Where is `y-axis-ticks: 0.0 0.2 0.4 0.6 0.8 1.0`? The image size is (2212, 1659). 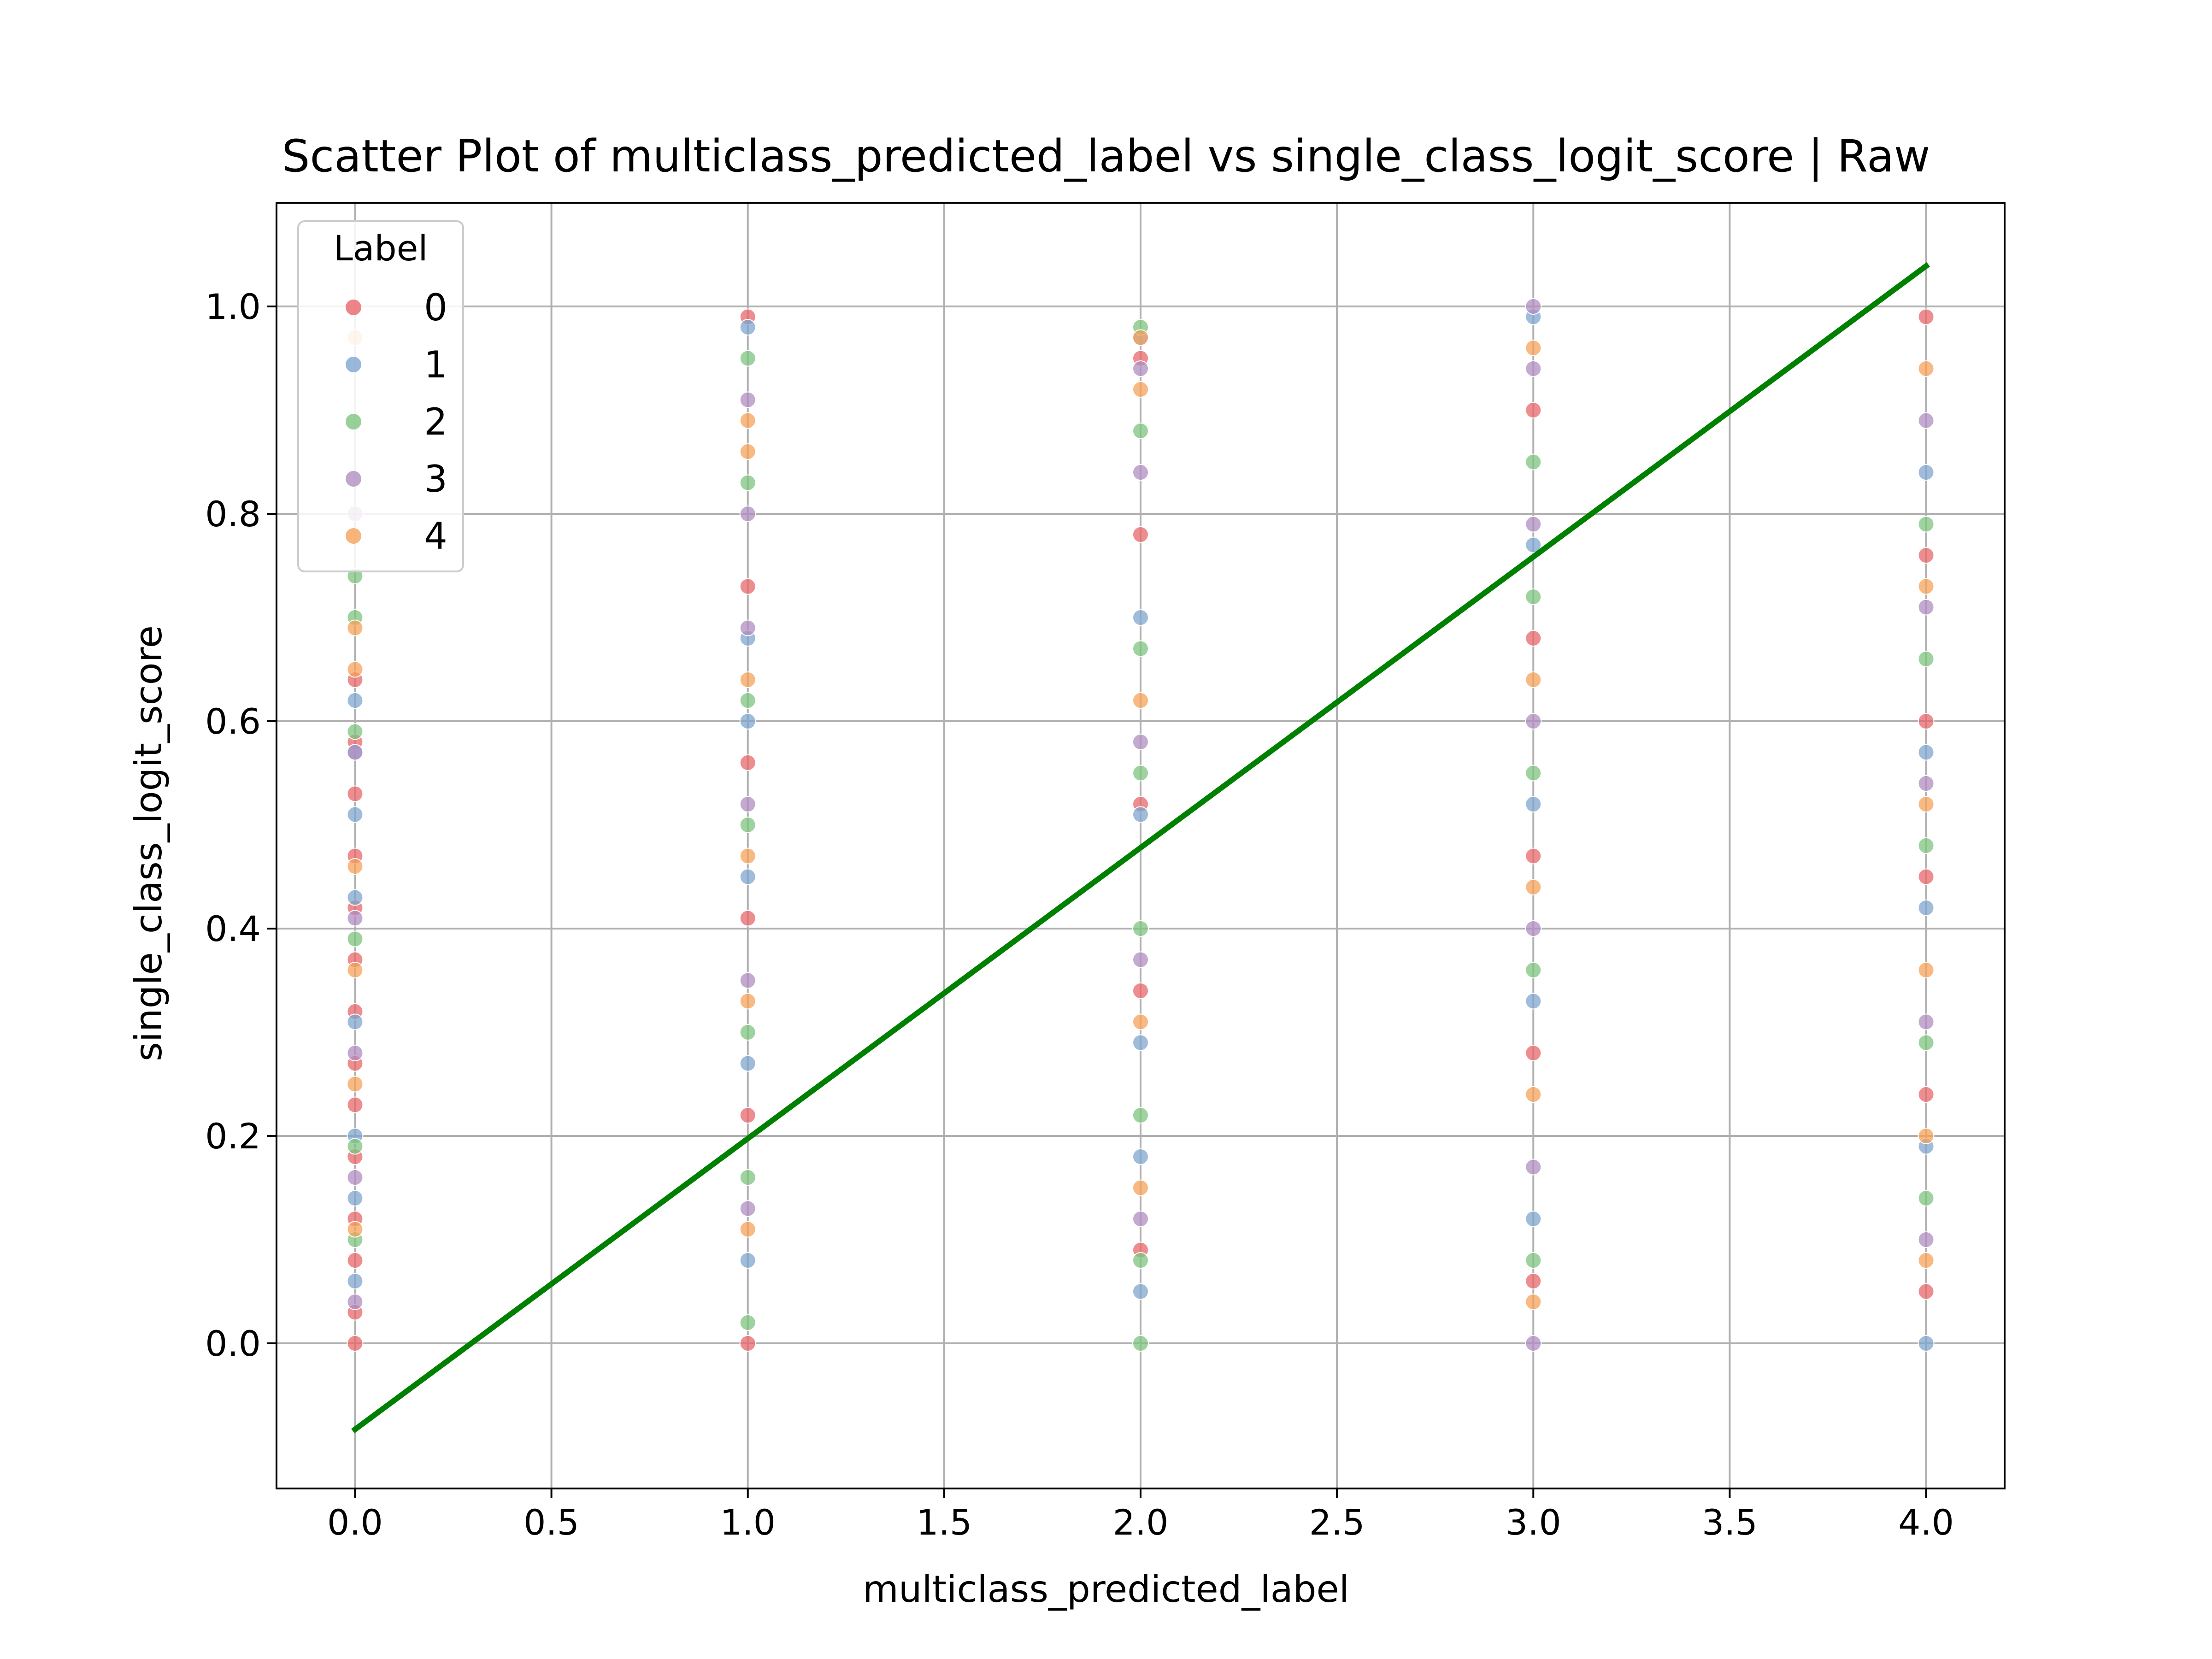 y-axis-ticks: 0.0 0.2 0.4 0.6 0.8 1.0 is located at coordinates (240, 825).